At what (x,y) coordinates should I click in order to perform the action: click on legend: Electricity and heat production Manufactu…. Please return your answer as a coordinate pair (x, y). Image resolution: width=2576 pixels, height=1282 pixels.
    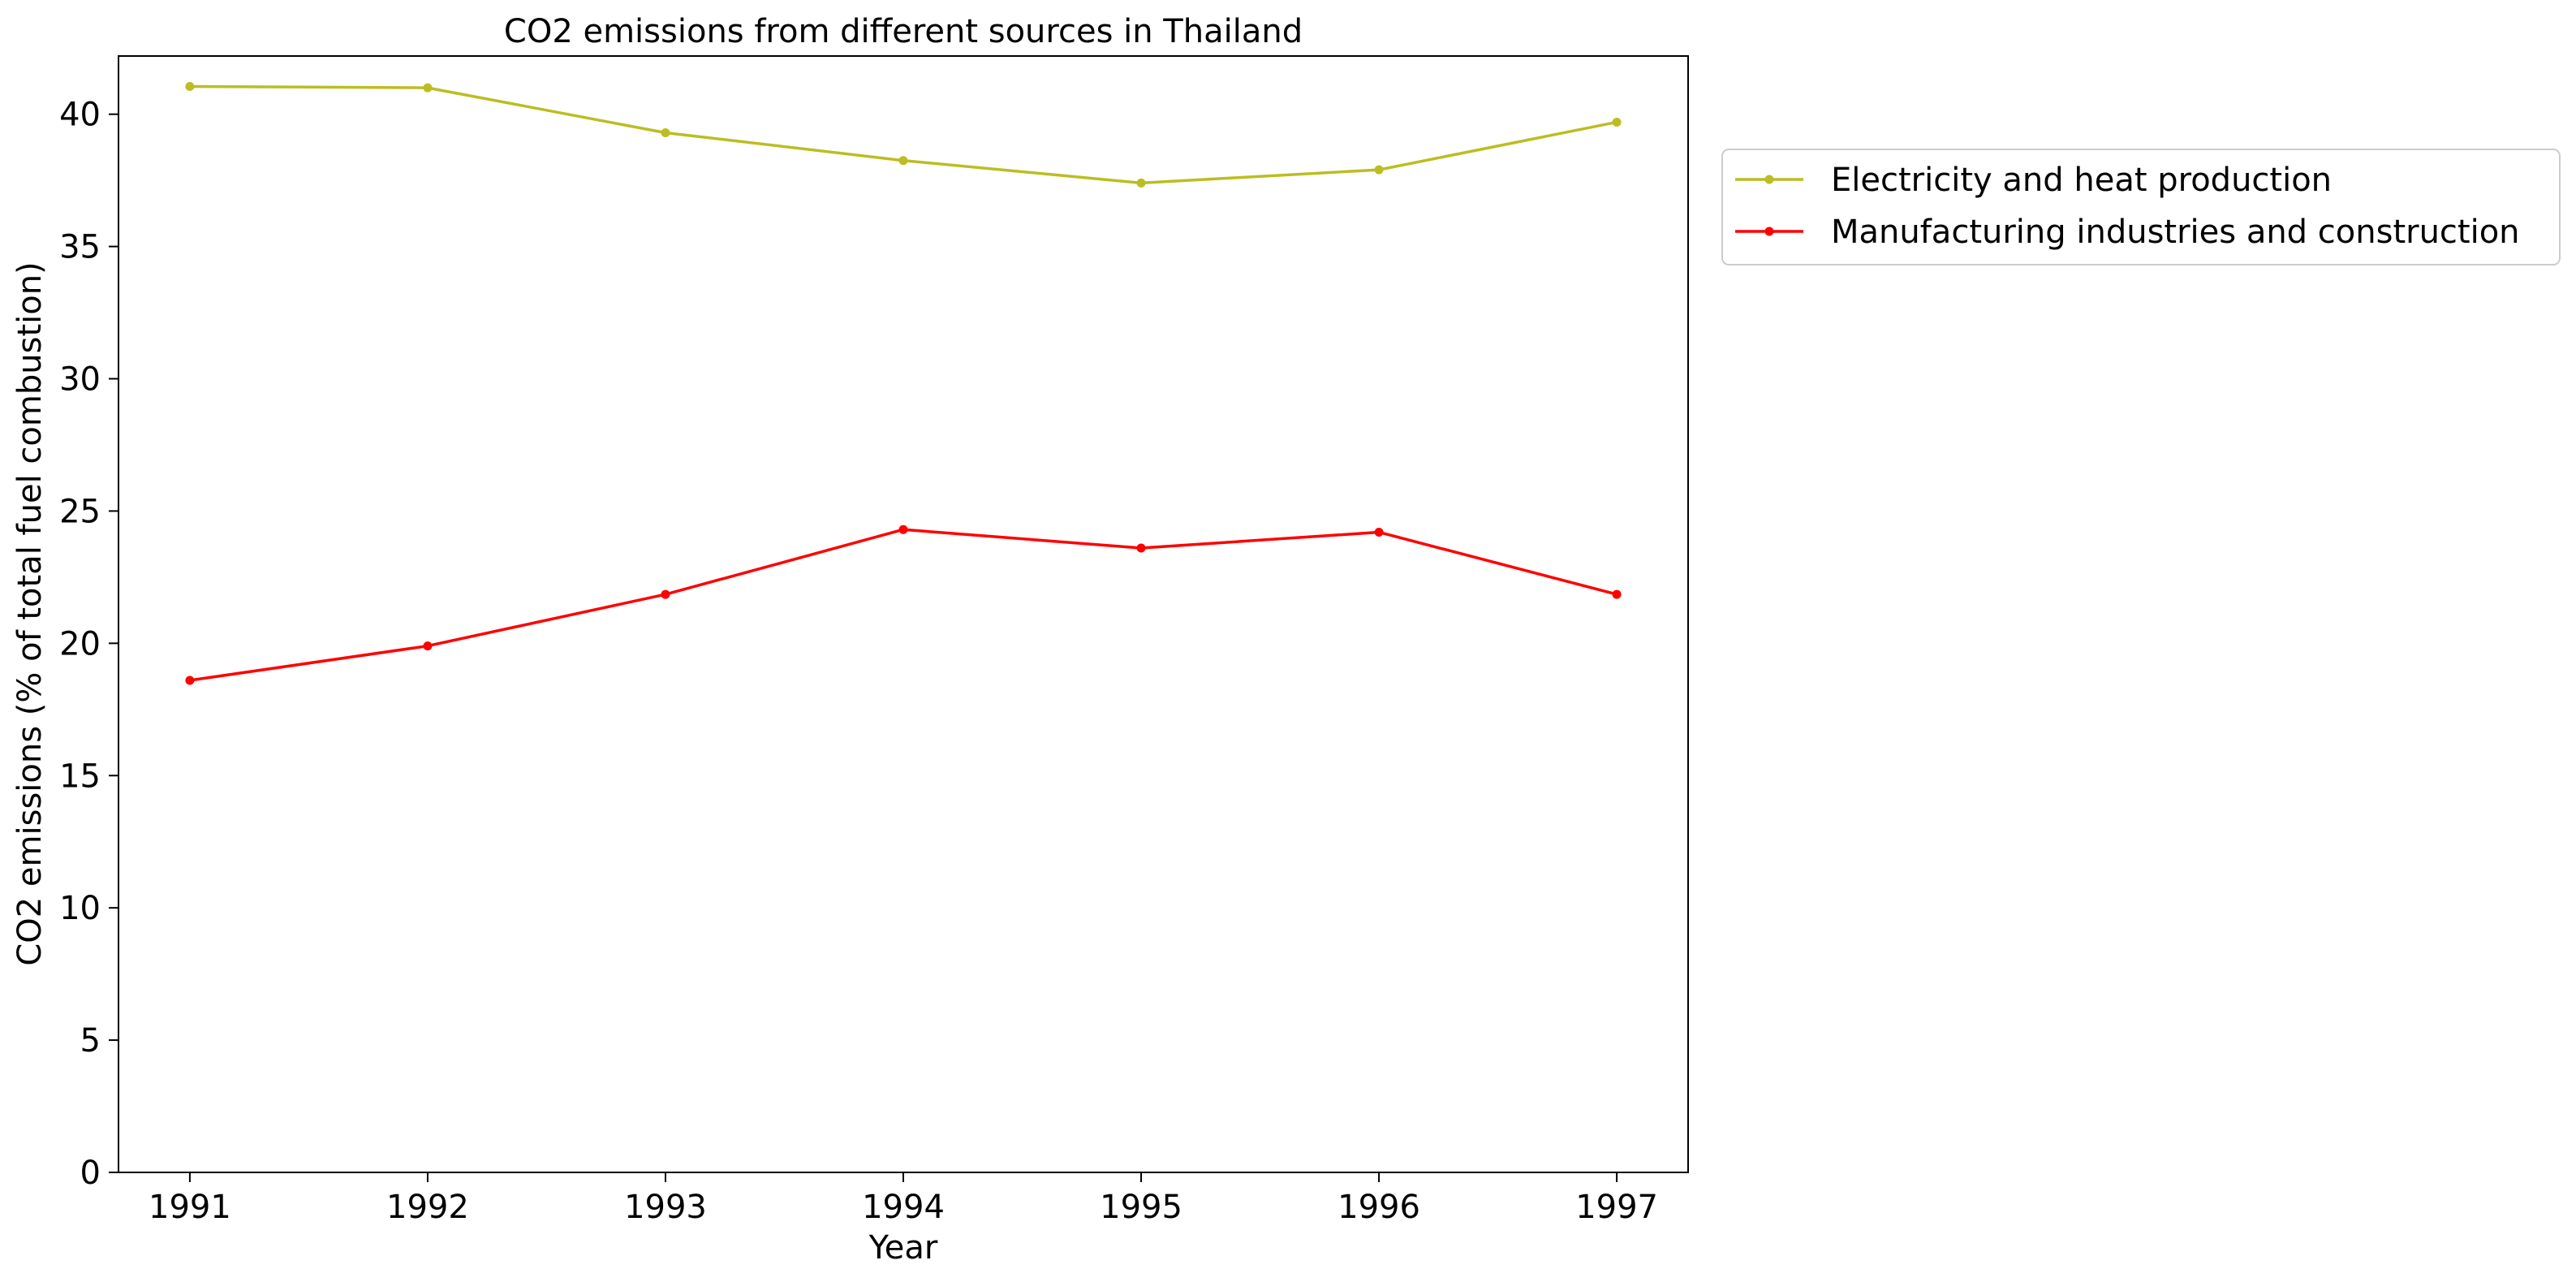
    Looking at the image, I should click on (2141, 207).